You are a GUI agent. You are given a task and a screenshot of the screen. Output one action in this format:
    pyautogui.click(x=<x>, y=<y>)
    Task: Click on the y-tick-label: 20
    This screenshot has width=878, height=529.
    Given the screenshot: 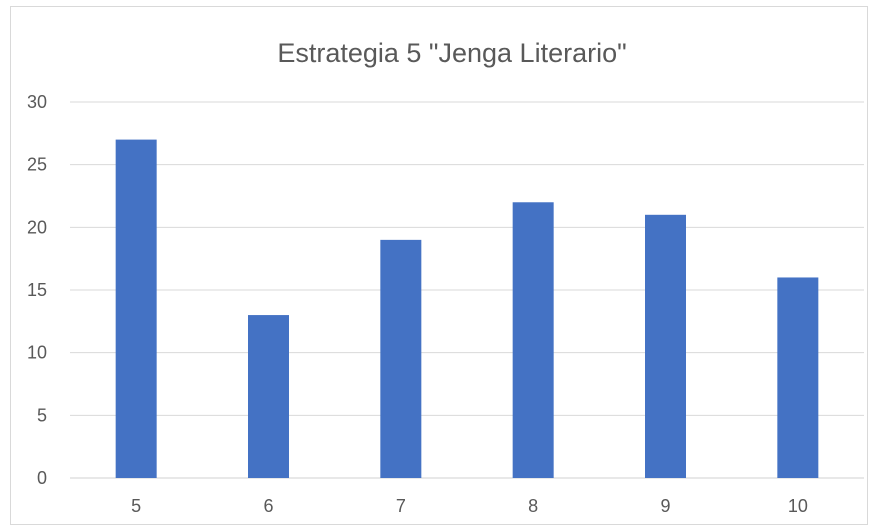 What is the action you would take?
    pyautogui.click(x=37, y=227)
    